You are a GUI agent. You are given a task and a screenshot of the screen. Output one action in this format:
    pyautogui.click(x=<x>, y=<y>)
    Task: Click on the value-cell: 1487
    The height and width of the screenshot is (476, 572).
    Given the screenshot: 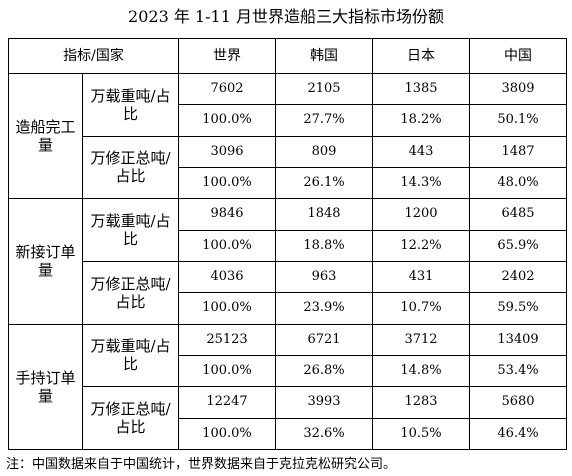 What is the action you would take?
    pyautogui.click(x=518, y=151)
    